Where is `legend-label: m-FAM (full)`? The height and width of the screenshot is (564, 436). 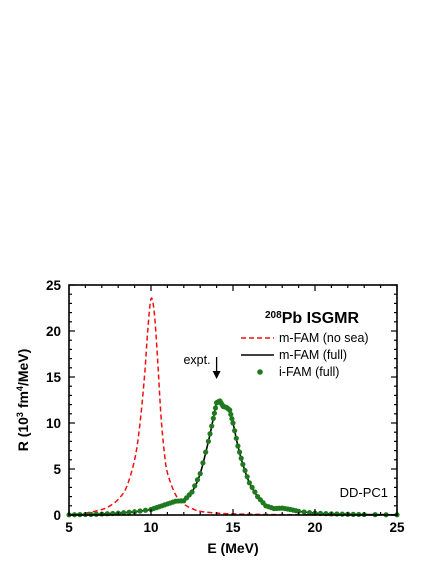
legend-label: m-FAM (full) is located at coordinates (313, 355).